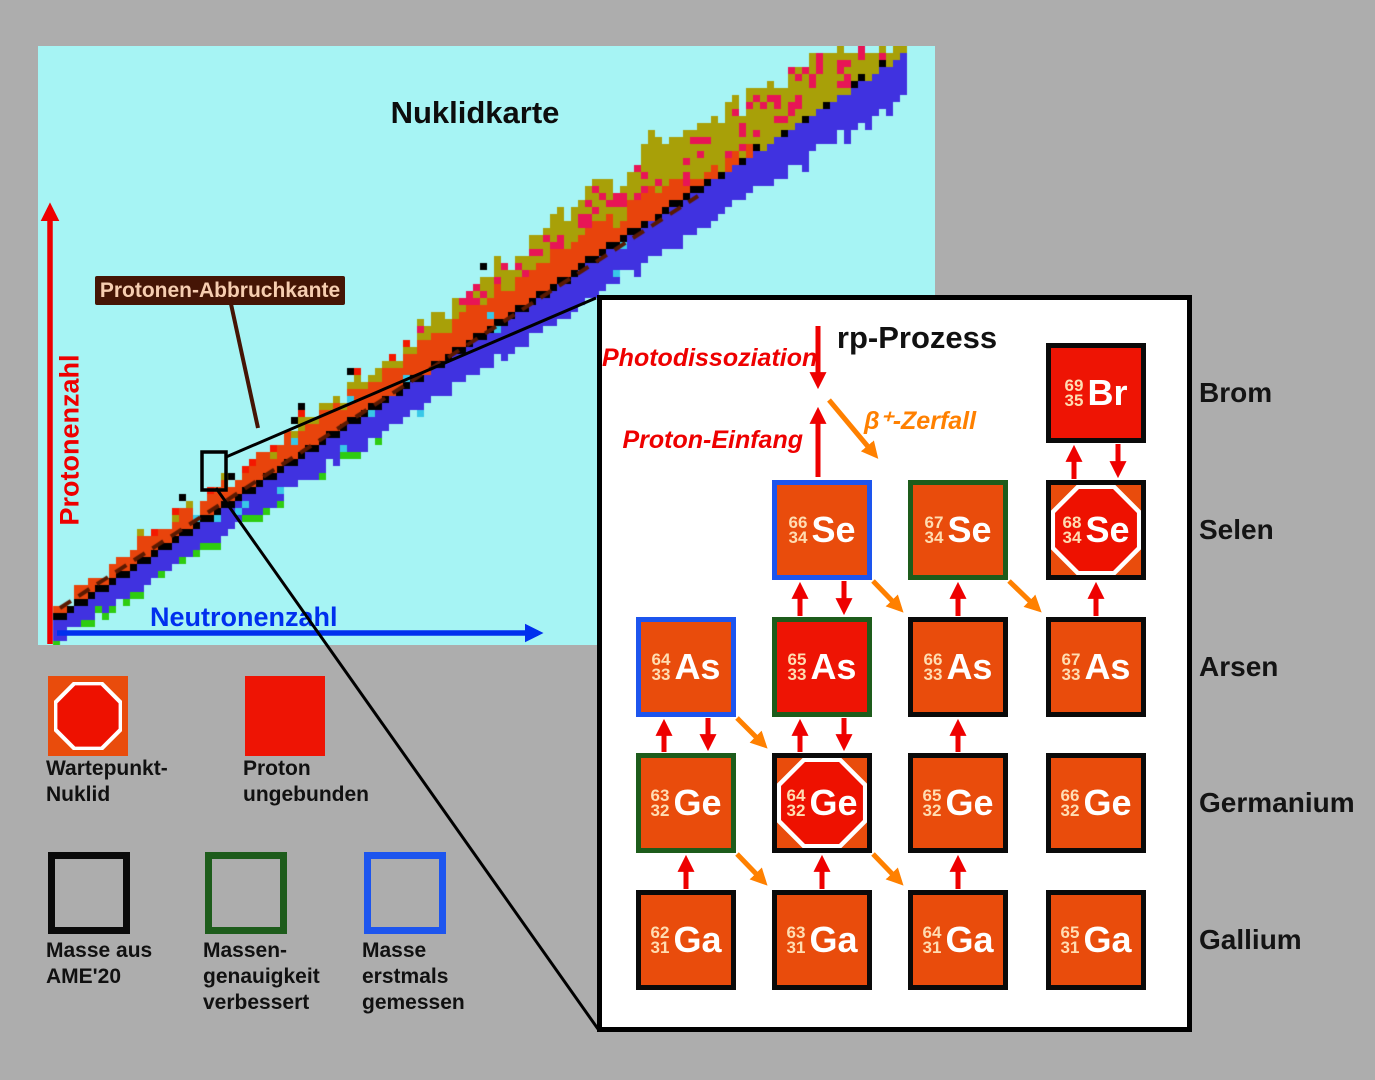 The image size is (1375, 1080). Describe the element at coordinates (413, 976) in the screenshot. I see `mass-first-measured-legend-label: Masse erstmals gemessen` at that location.